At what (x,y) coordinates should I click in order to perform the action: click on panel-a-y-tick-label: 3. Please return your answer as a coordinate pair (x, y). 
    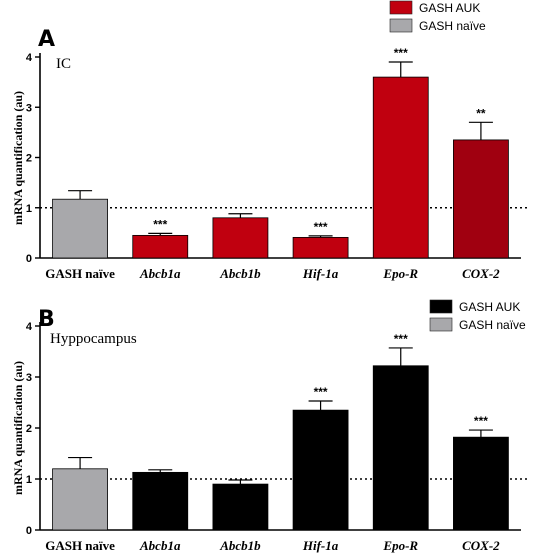
    Looking at the image, I should click on (29, 108).